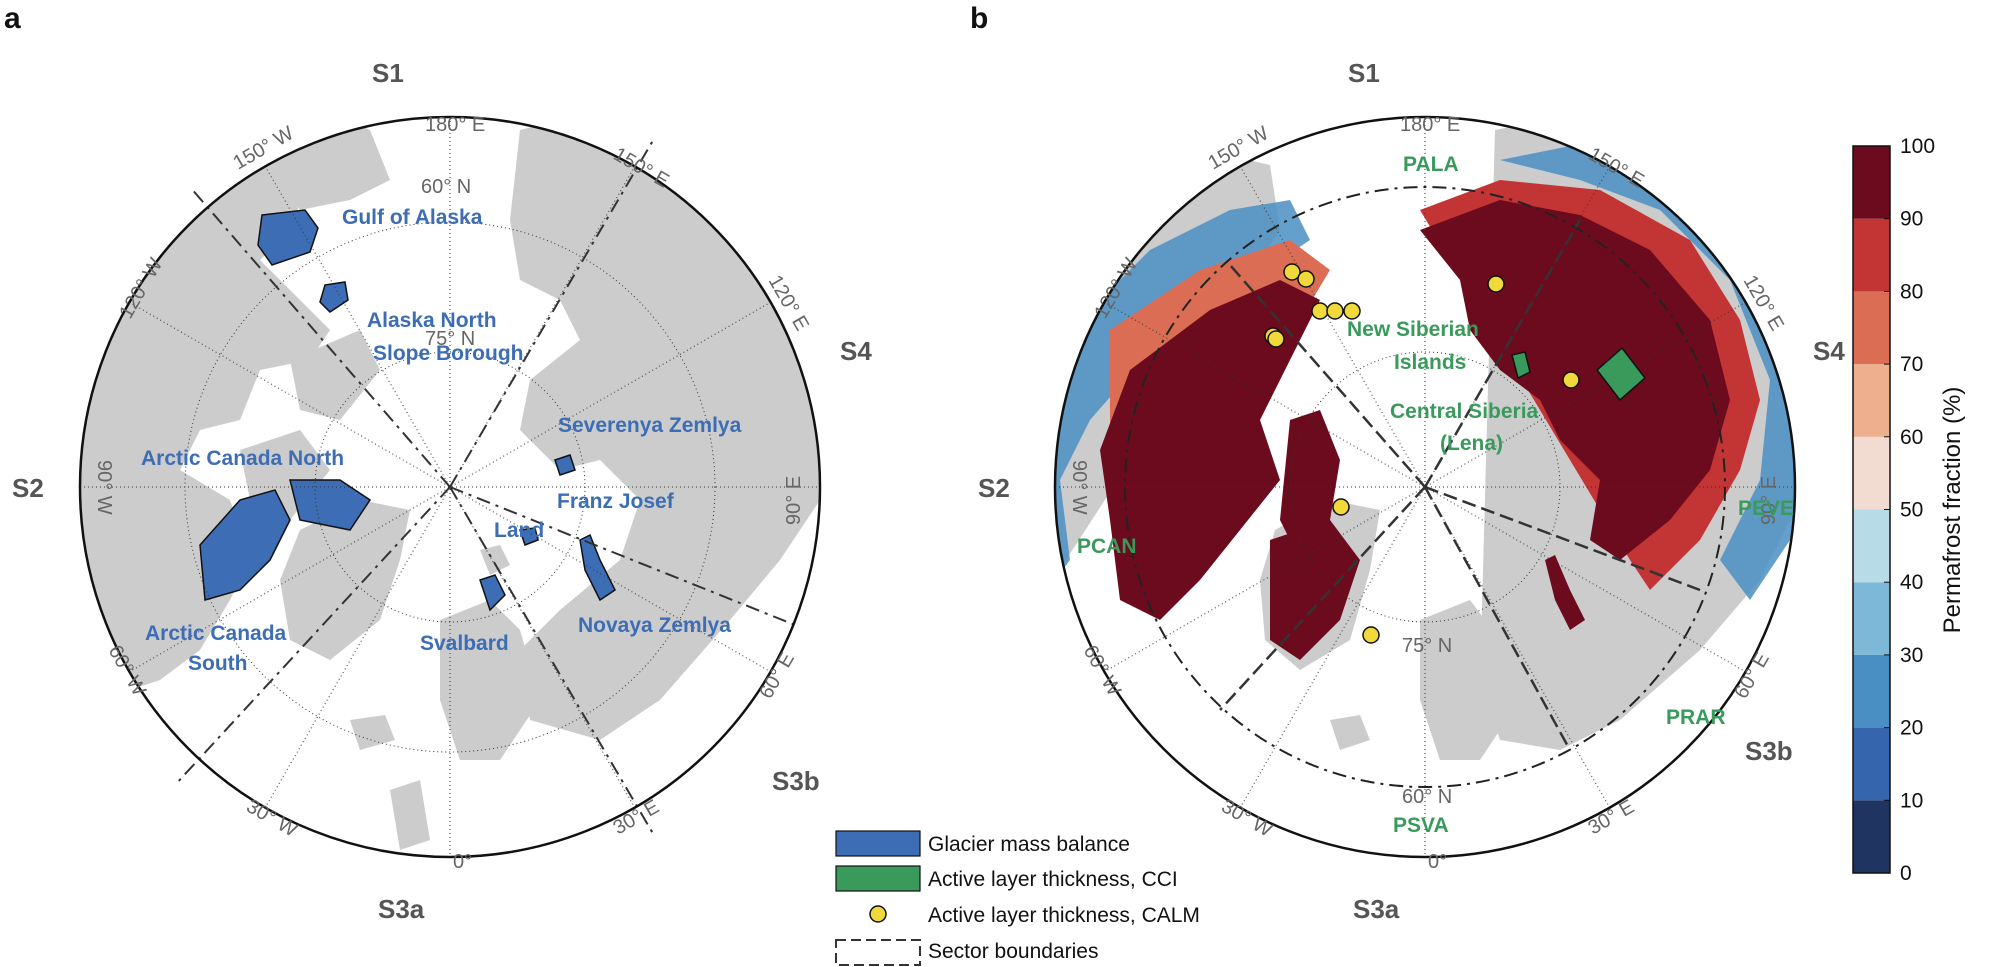 This screenshot has width=2000, height=967. Describe the element at coordinates (1430, 125) in the screenshot. I see `panel-b-lbl-180e: 180° E` at that location.